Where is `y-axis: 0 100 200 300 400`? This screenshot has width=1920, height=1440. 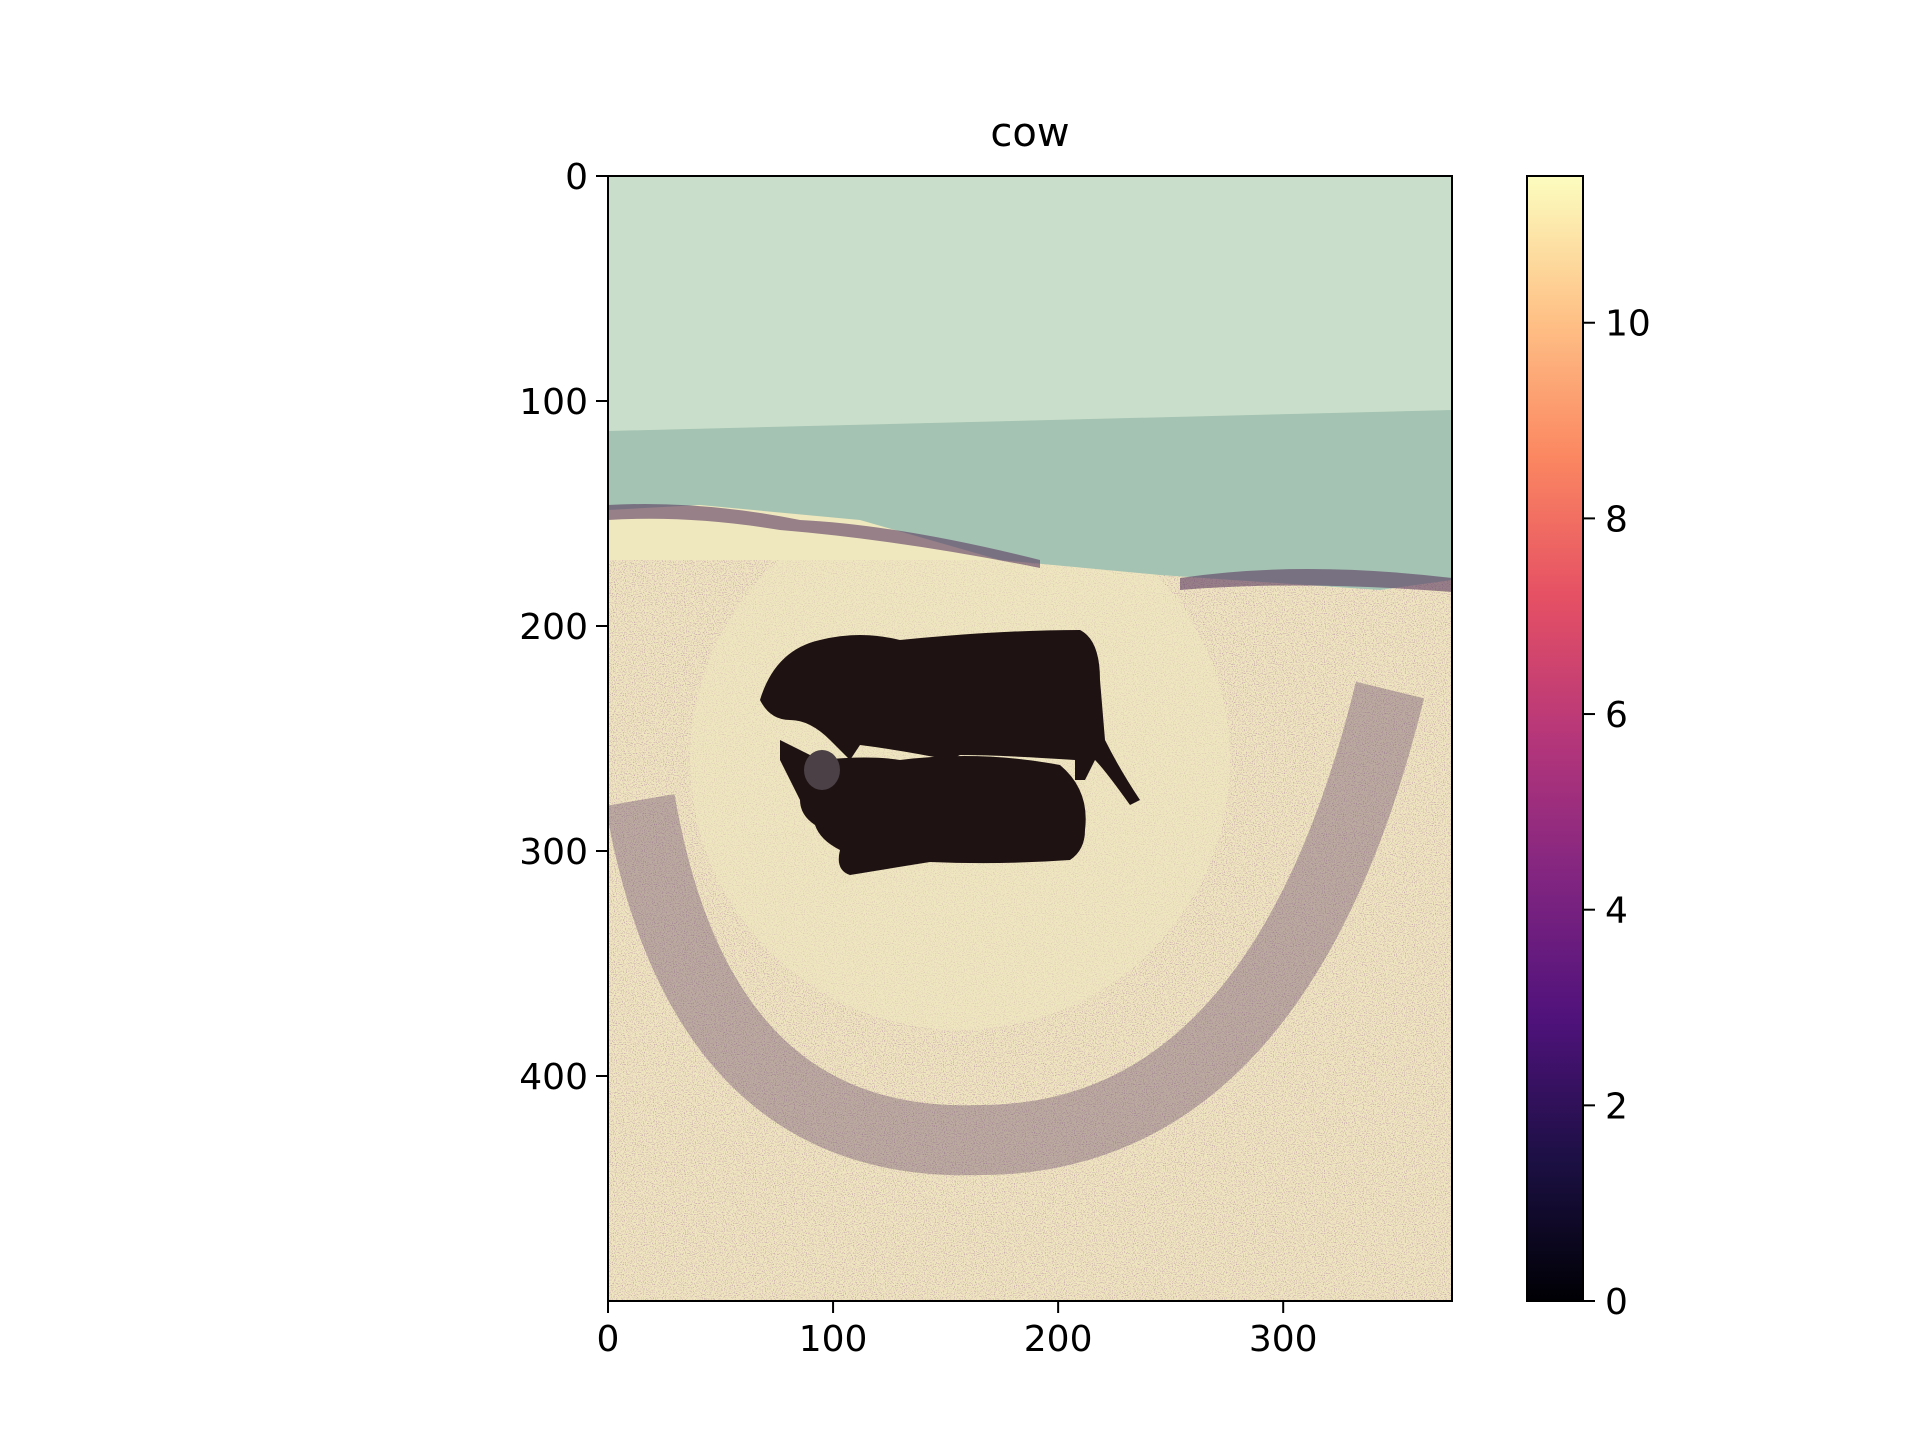
y-axis: 0 100 200 300 400 is located at coordinates (563, 627).